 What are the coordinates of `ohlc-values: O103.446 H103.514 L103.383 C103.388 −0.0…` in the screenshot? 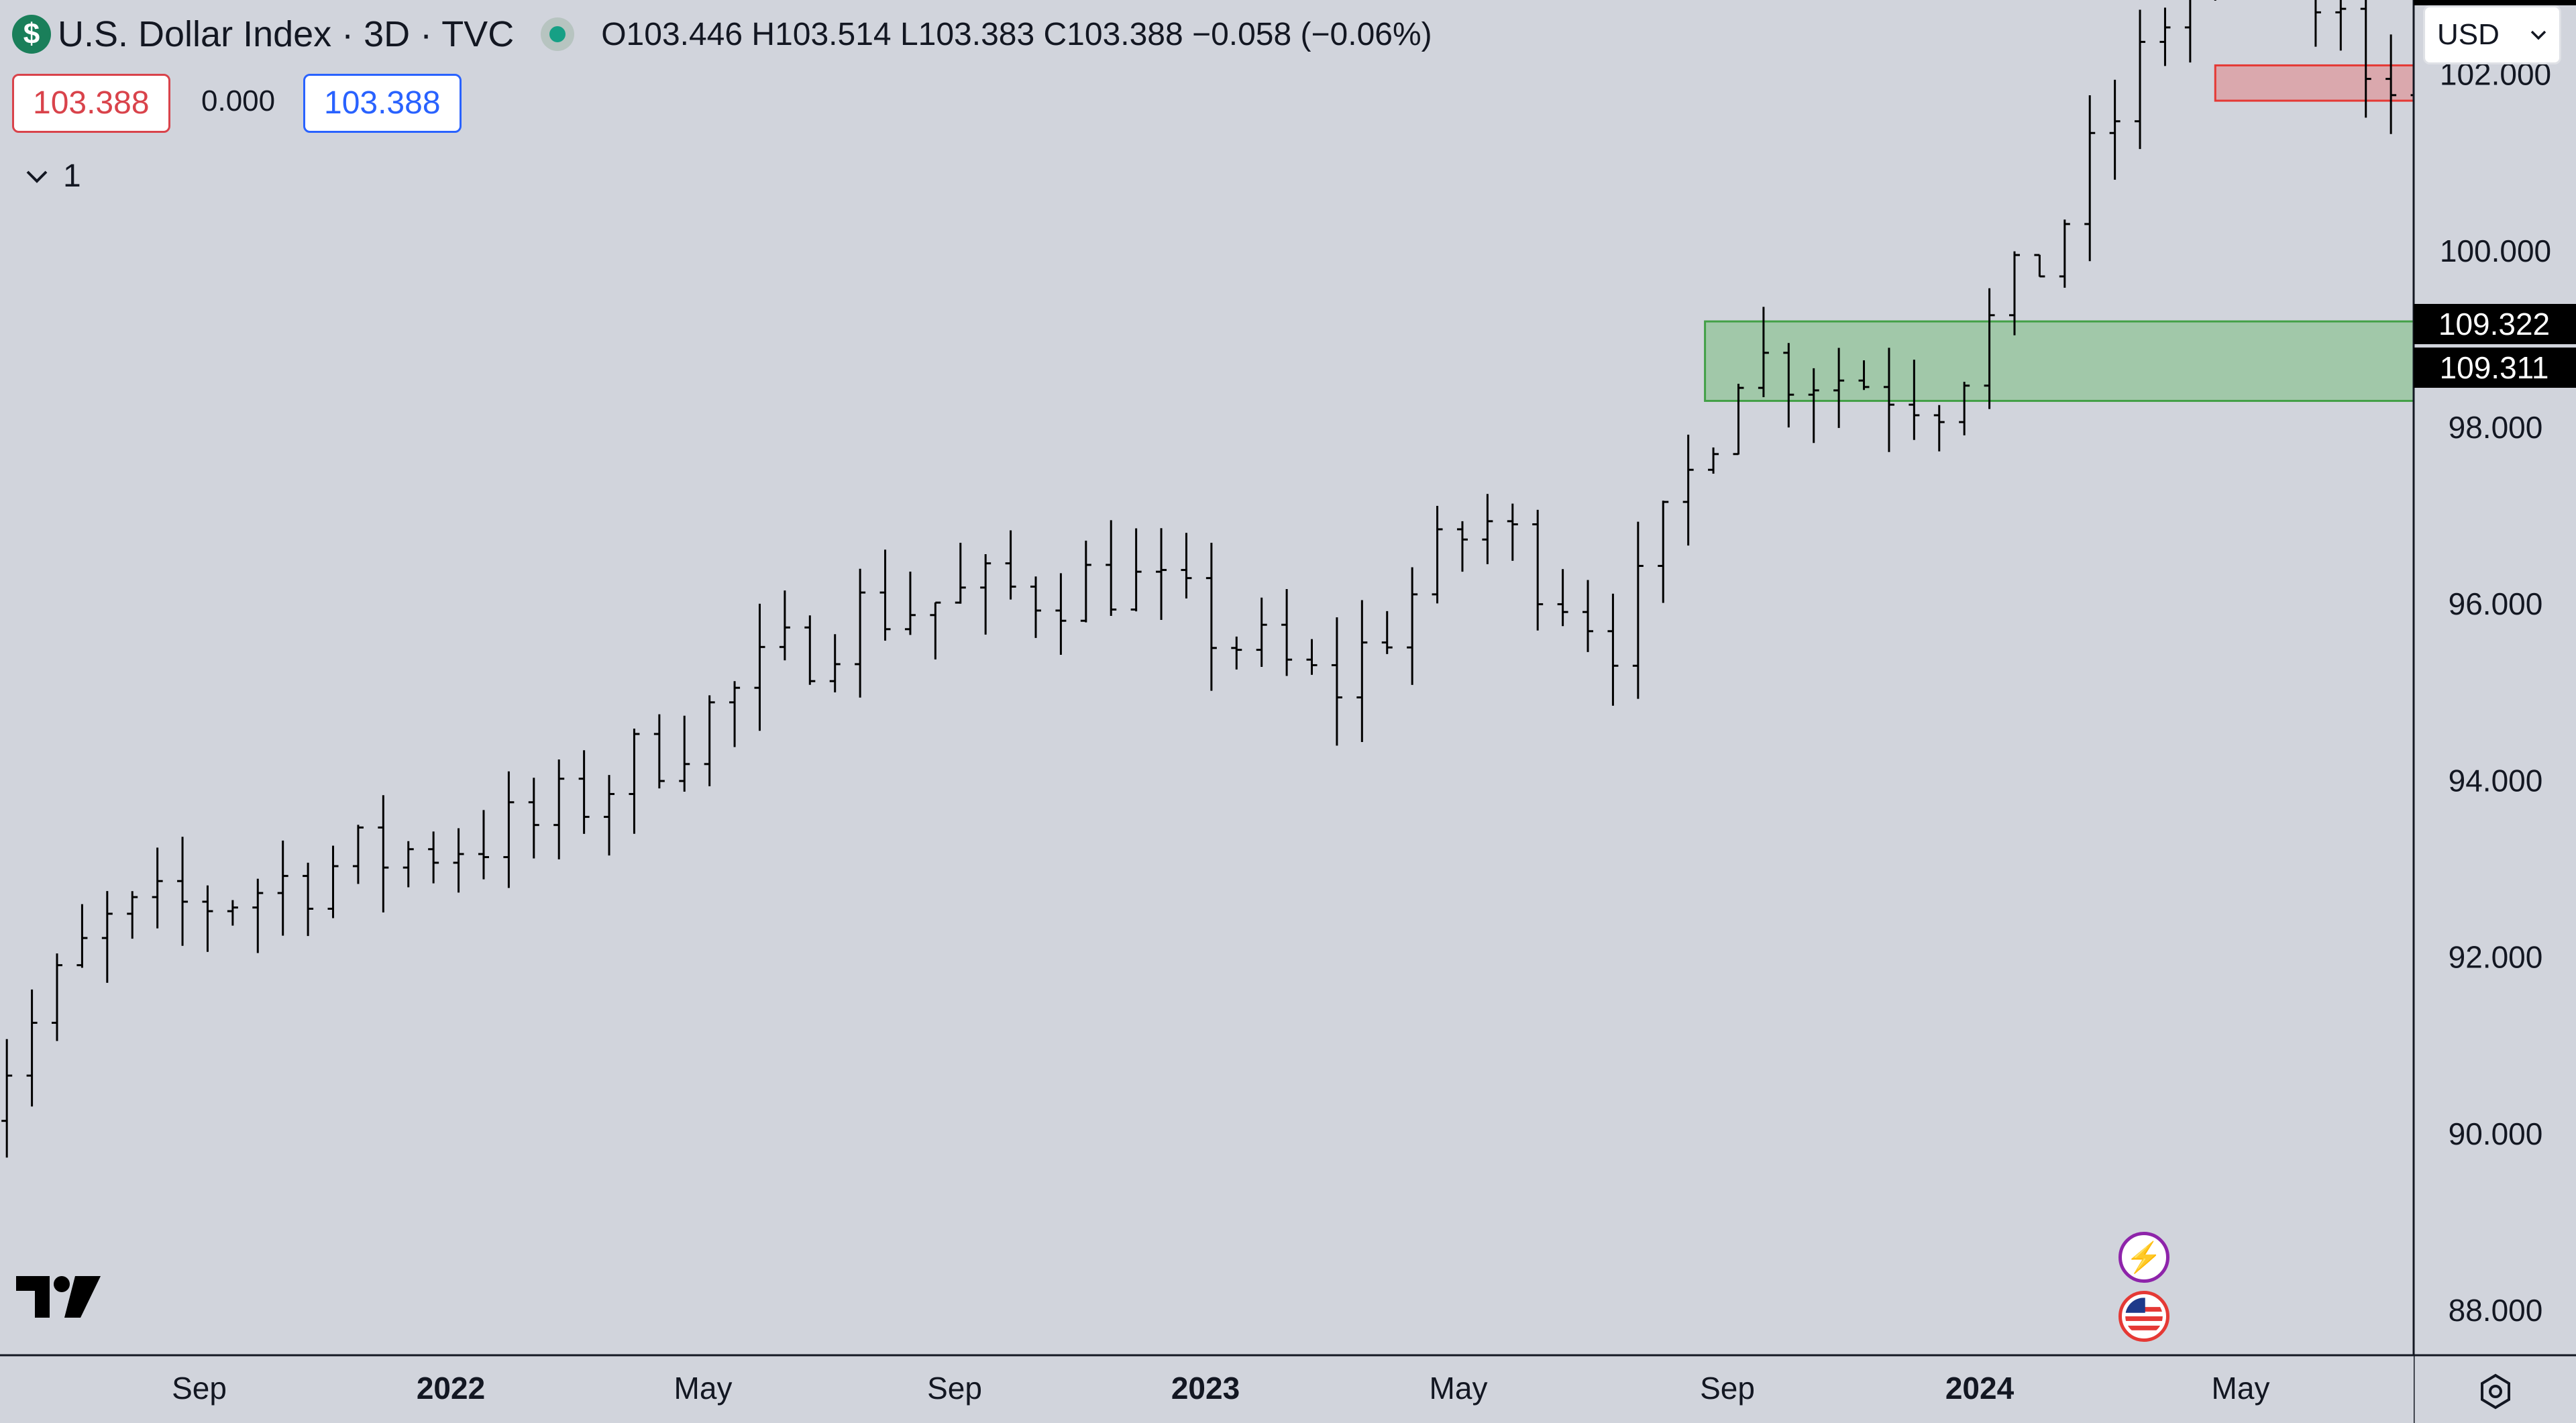 It's located at (1016, 34).